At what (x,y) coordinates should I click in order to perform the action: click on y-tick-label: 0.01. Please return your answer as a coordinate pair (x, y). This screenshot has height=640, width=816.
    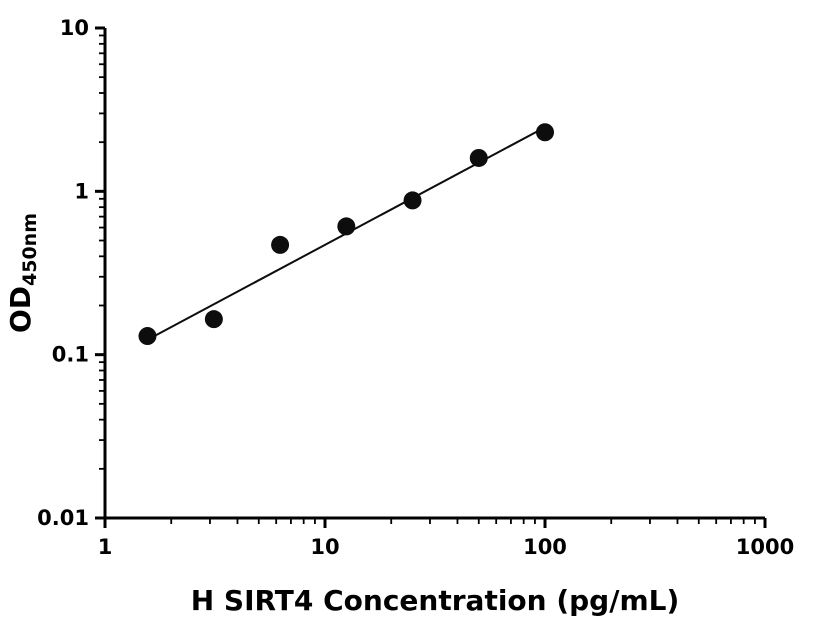
    Looking at the image, I should click on (63, 518).